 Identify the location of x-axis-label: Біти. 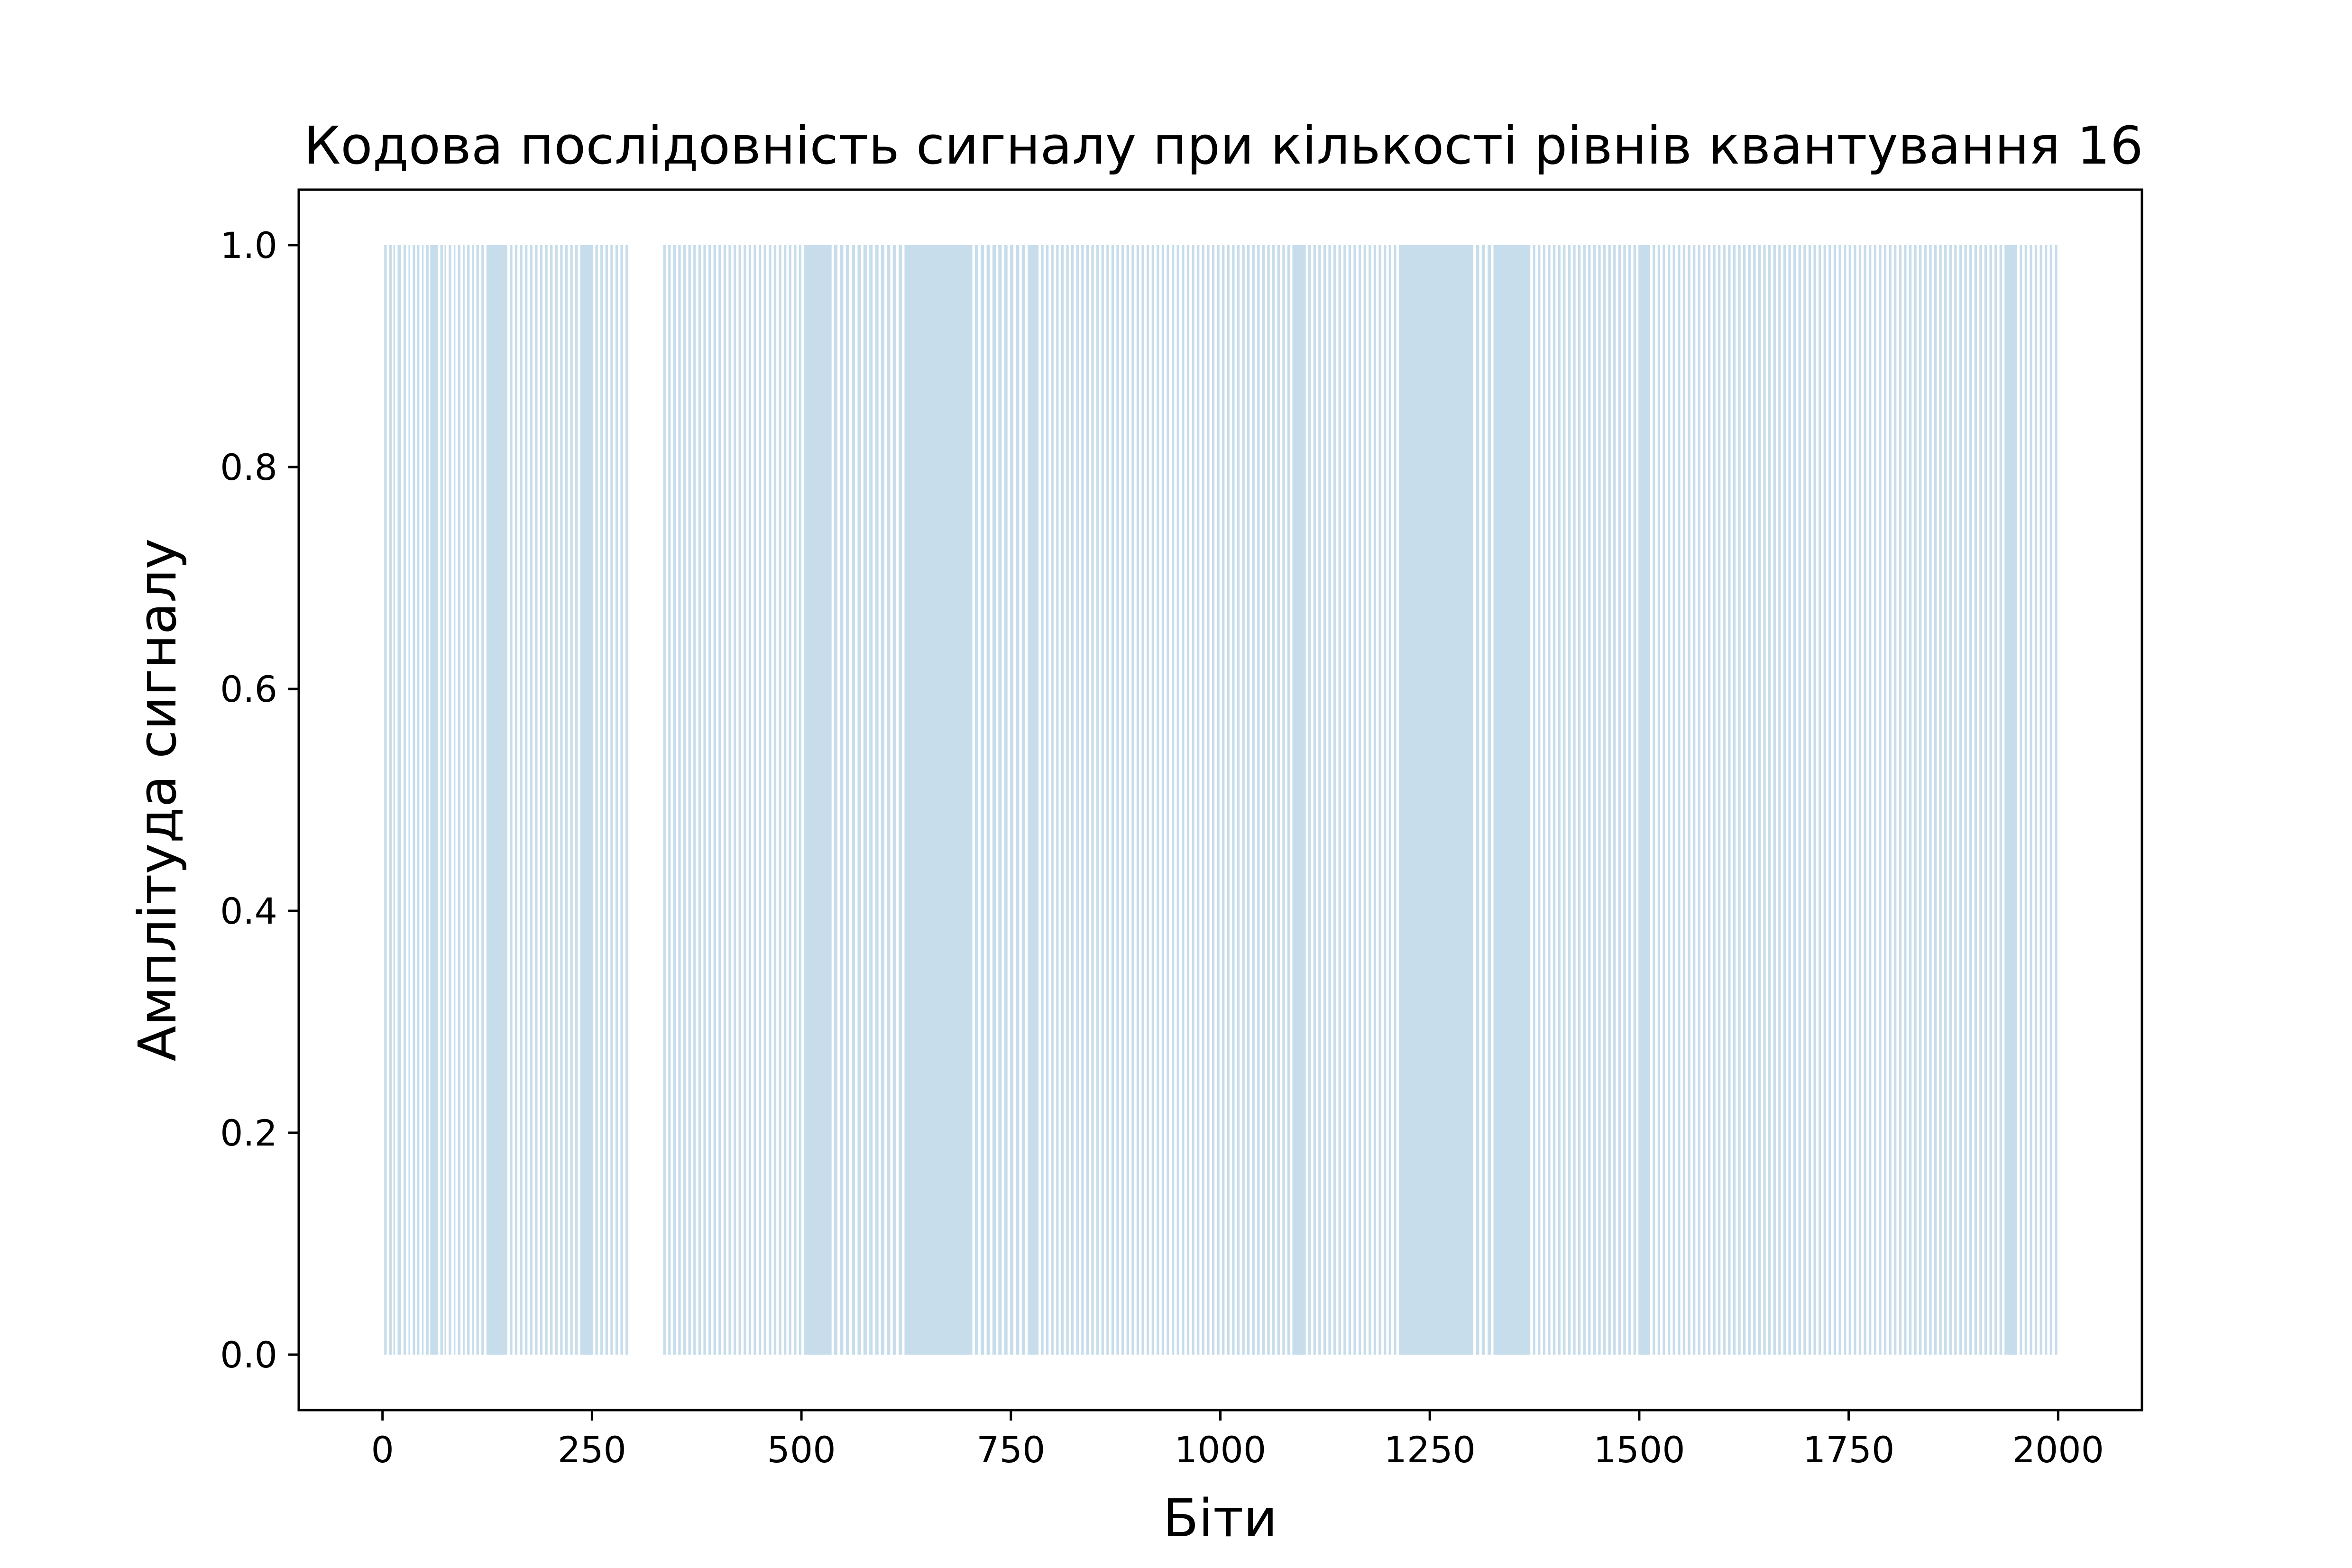
(1220, 1518).